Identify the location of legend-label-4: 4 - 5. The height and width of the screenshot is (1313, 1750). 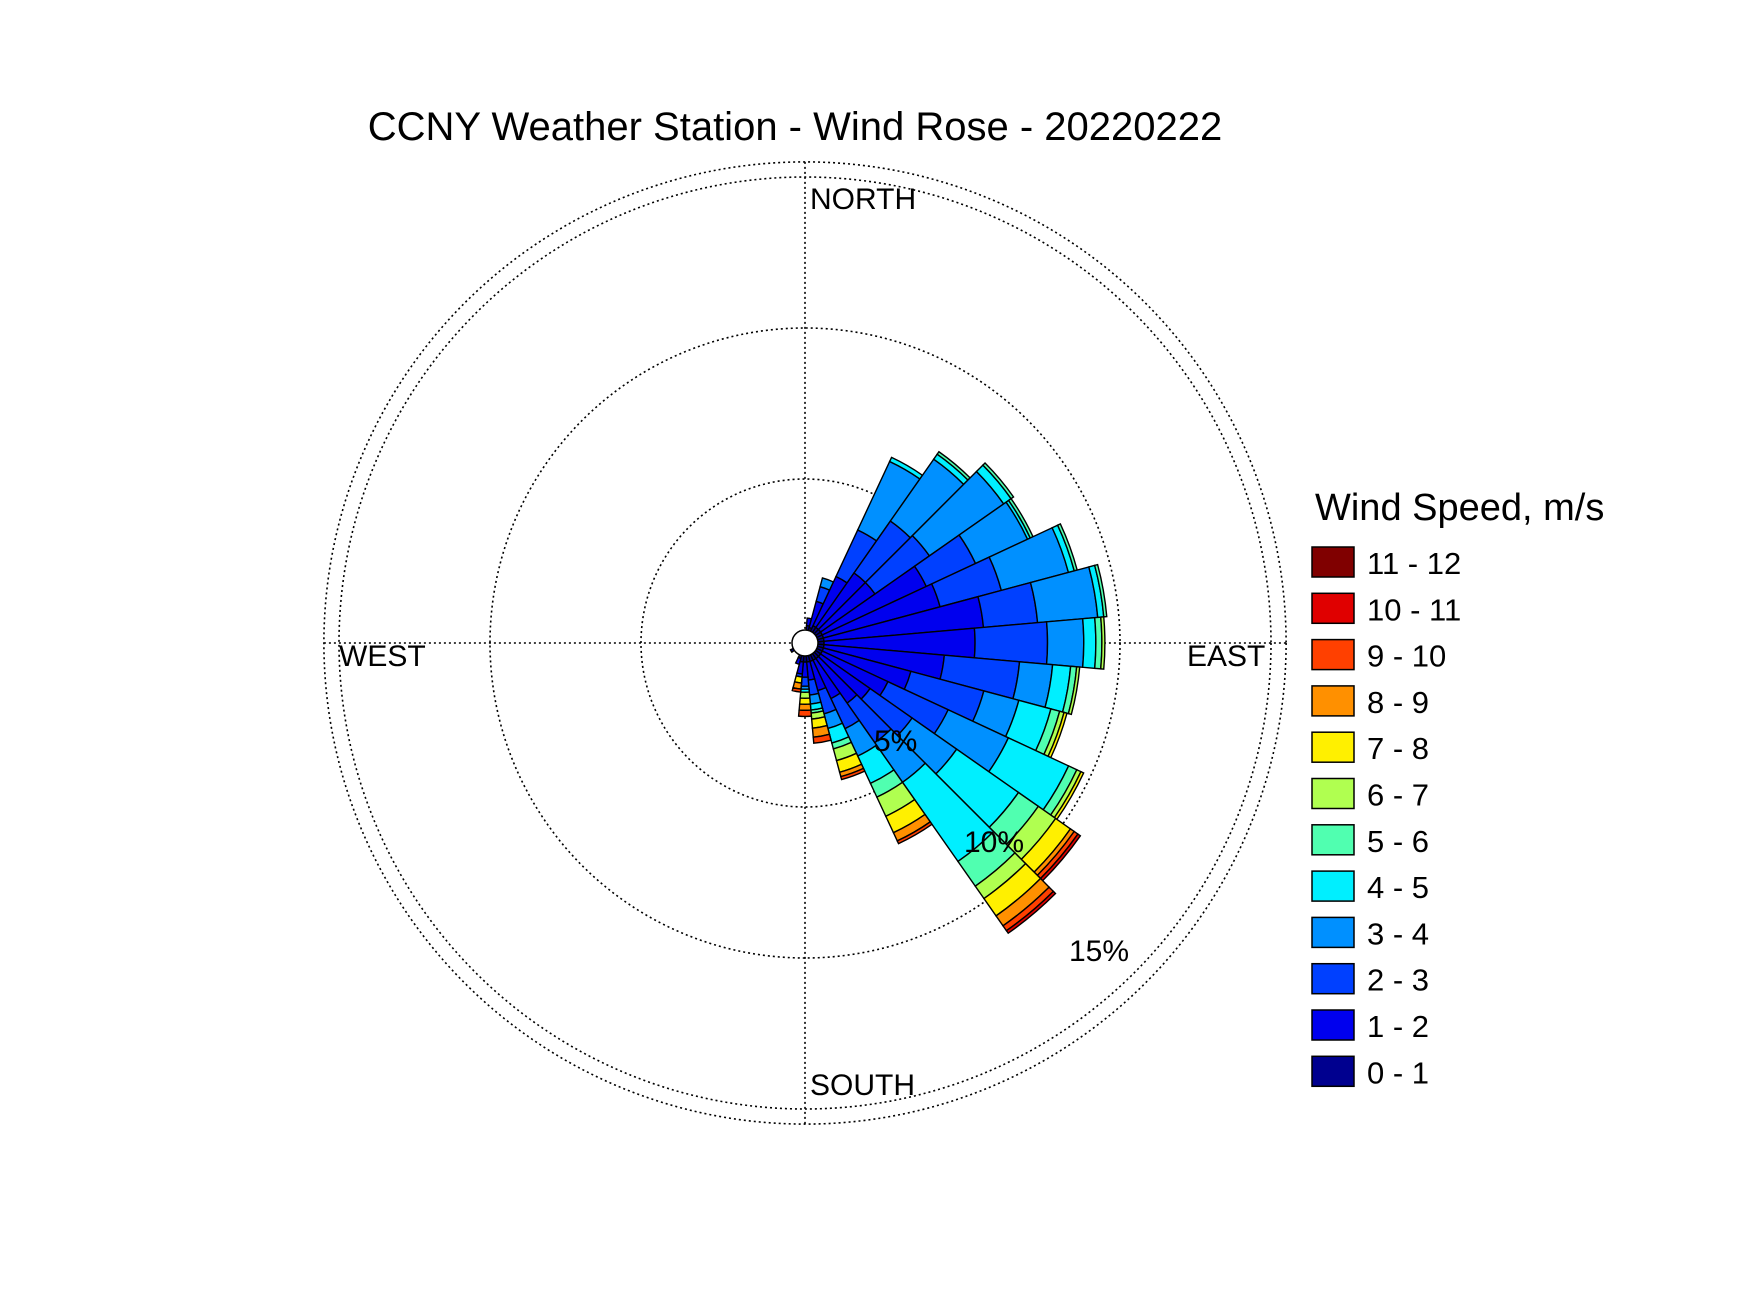
(1398, 887).